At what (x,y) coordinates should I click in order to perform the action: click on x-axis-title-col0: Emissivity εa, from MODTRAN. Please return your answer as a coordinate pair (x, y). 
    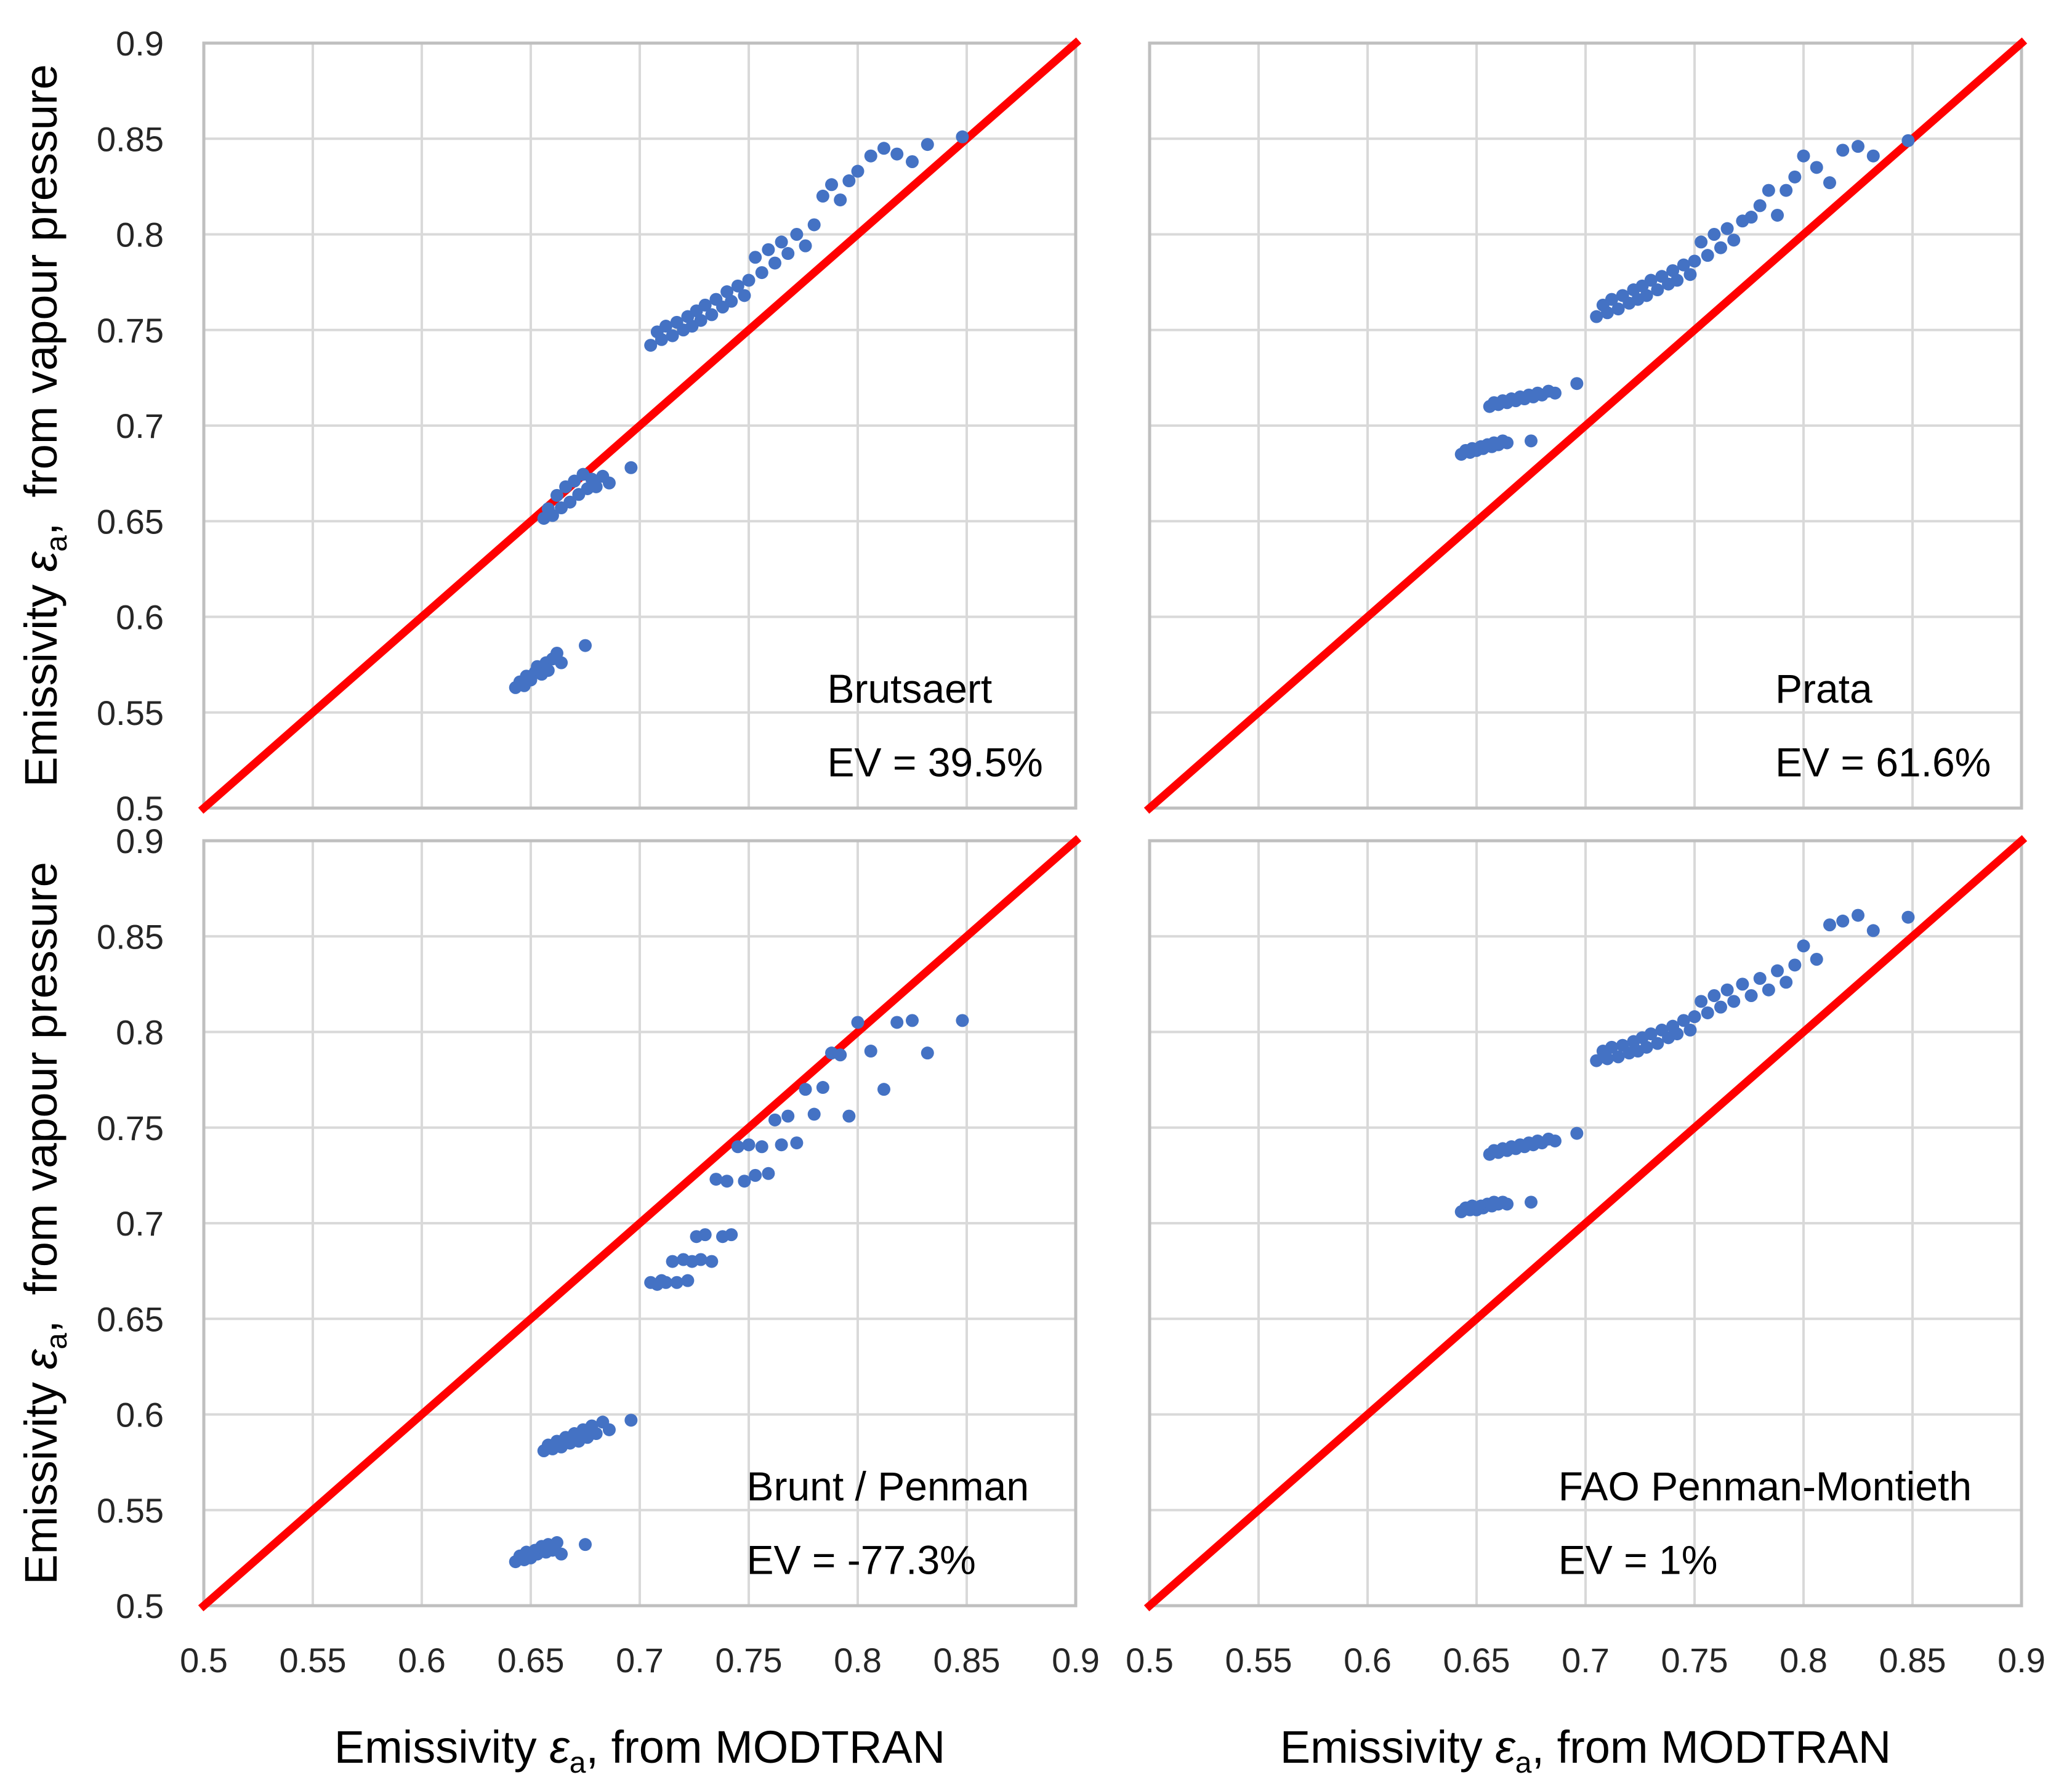
    Looking at the image, I should click on (640, 1749).